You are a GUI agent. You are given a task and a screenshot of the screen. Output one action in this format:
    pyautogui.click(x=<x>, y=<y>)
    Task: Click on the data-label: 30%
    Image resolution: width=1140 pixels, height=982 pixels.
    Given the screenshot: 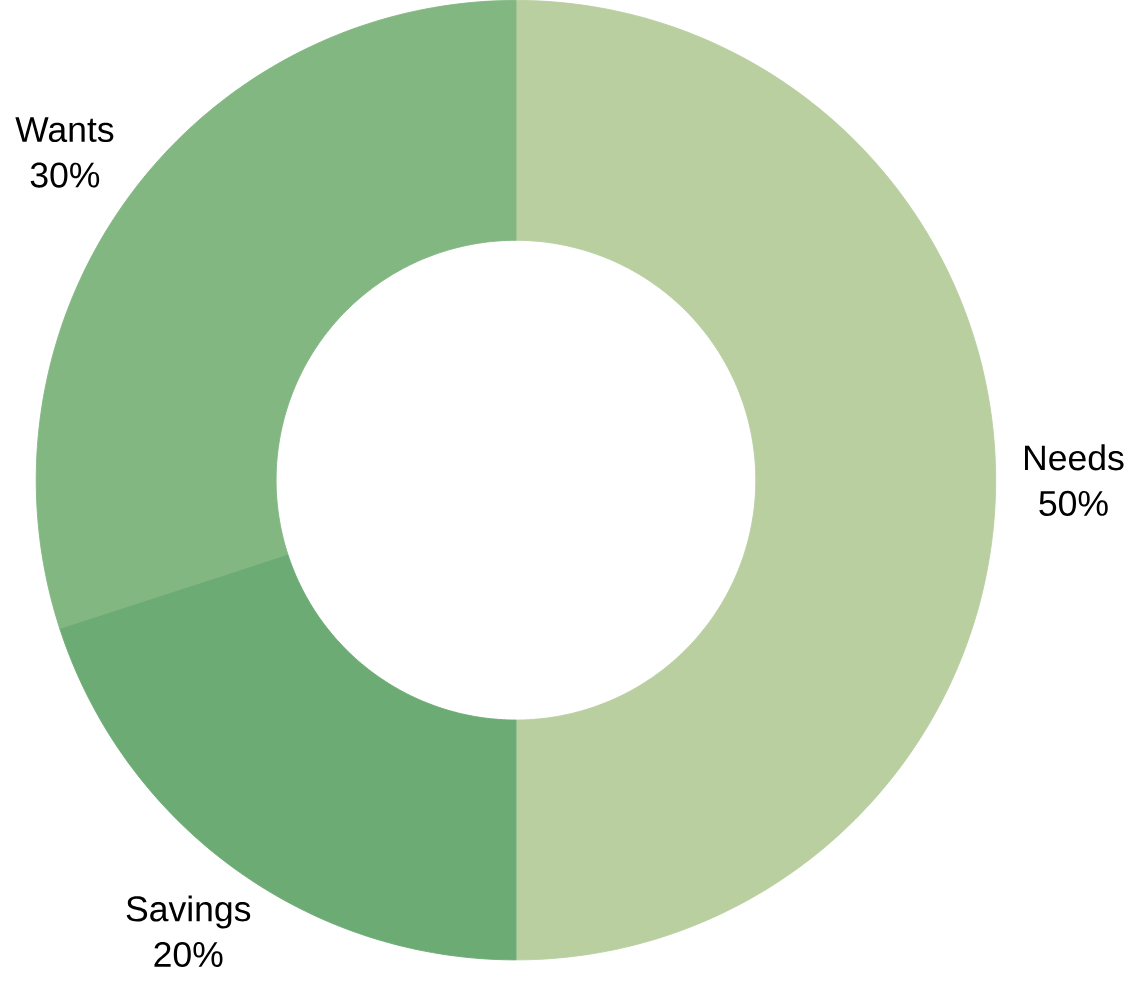 What is the action you would take?
    pyautogui.click(x=65, y=175)
    